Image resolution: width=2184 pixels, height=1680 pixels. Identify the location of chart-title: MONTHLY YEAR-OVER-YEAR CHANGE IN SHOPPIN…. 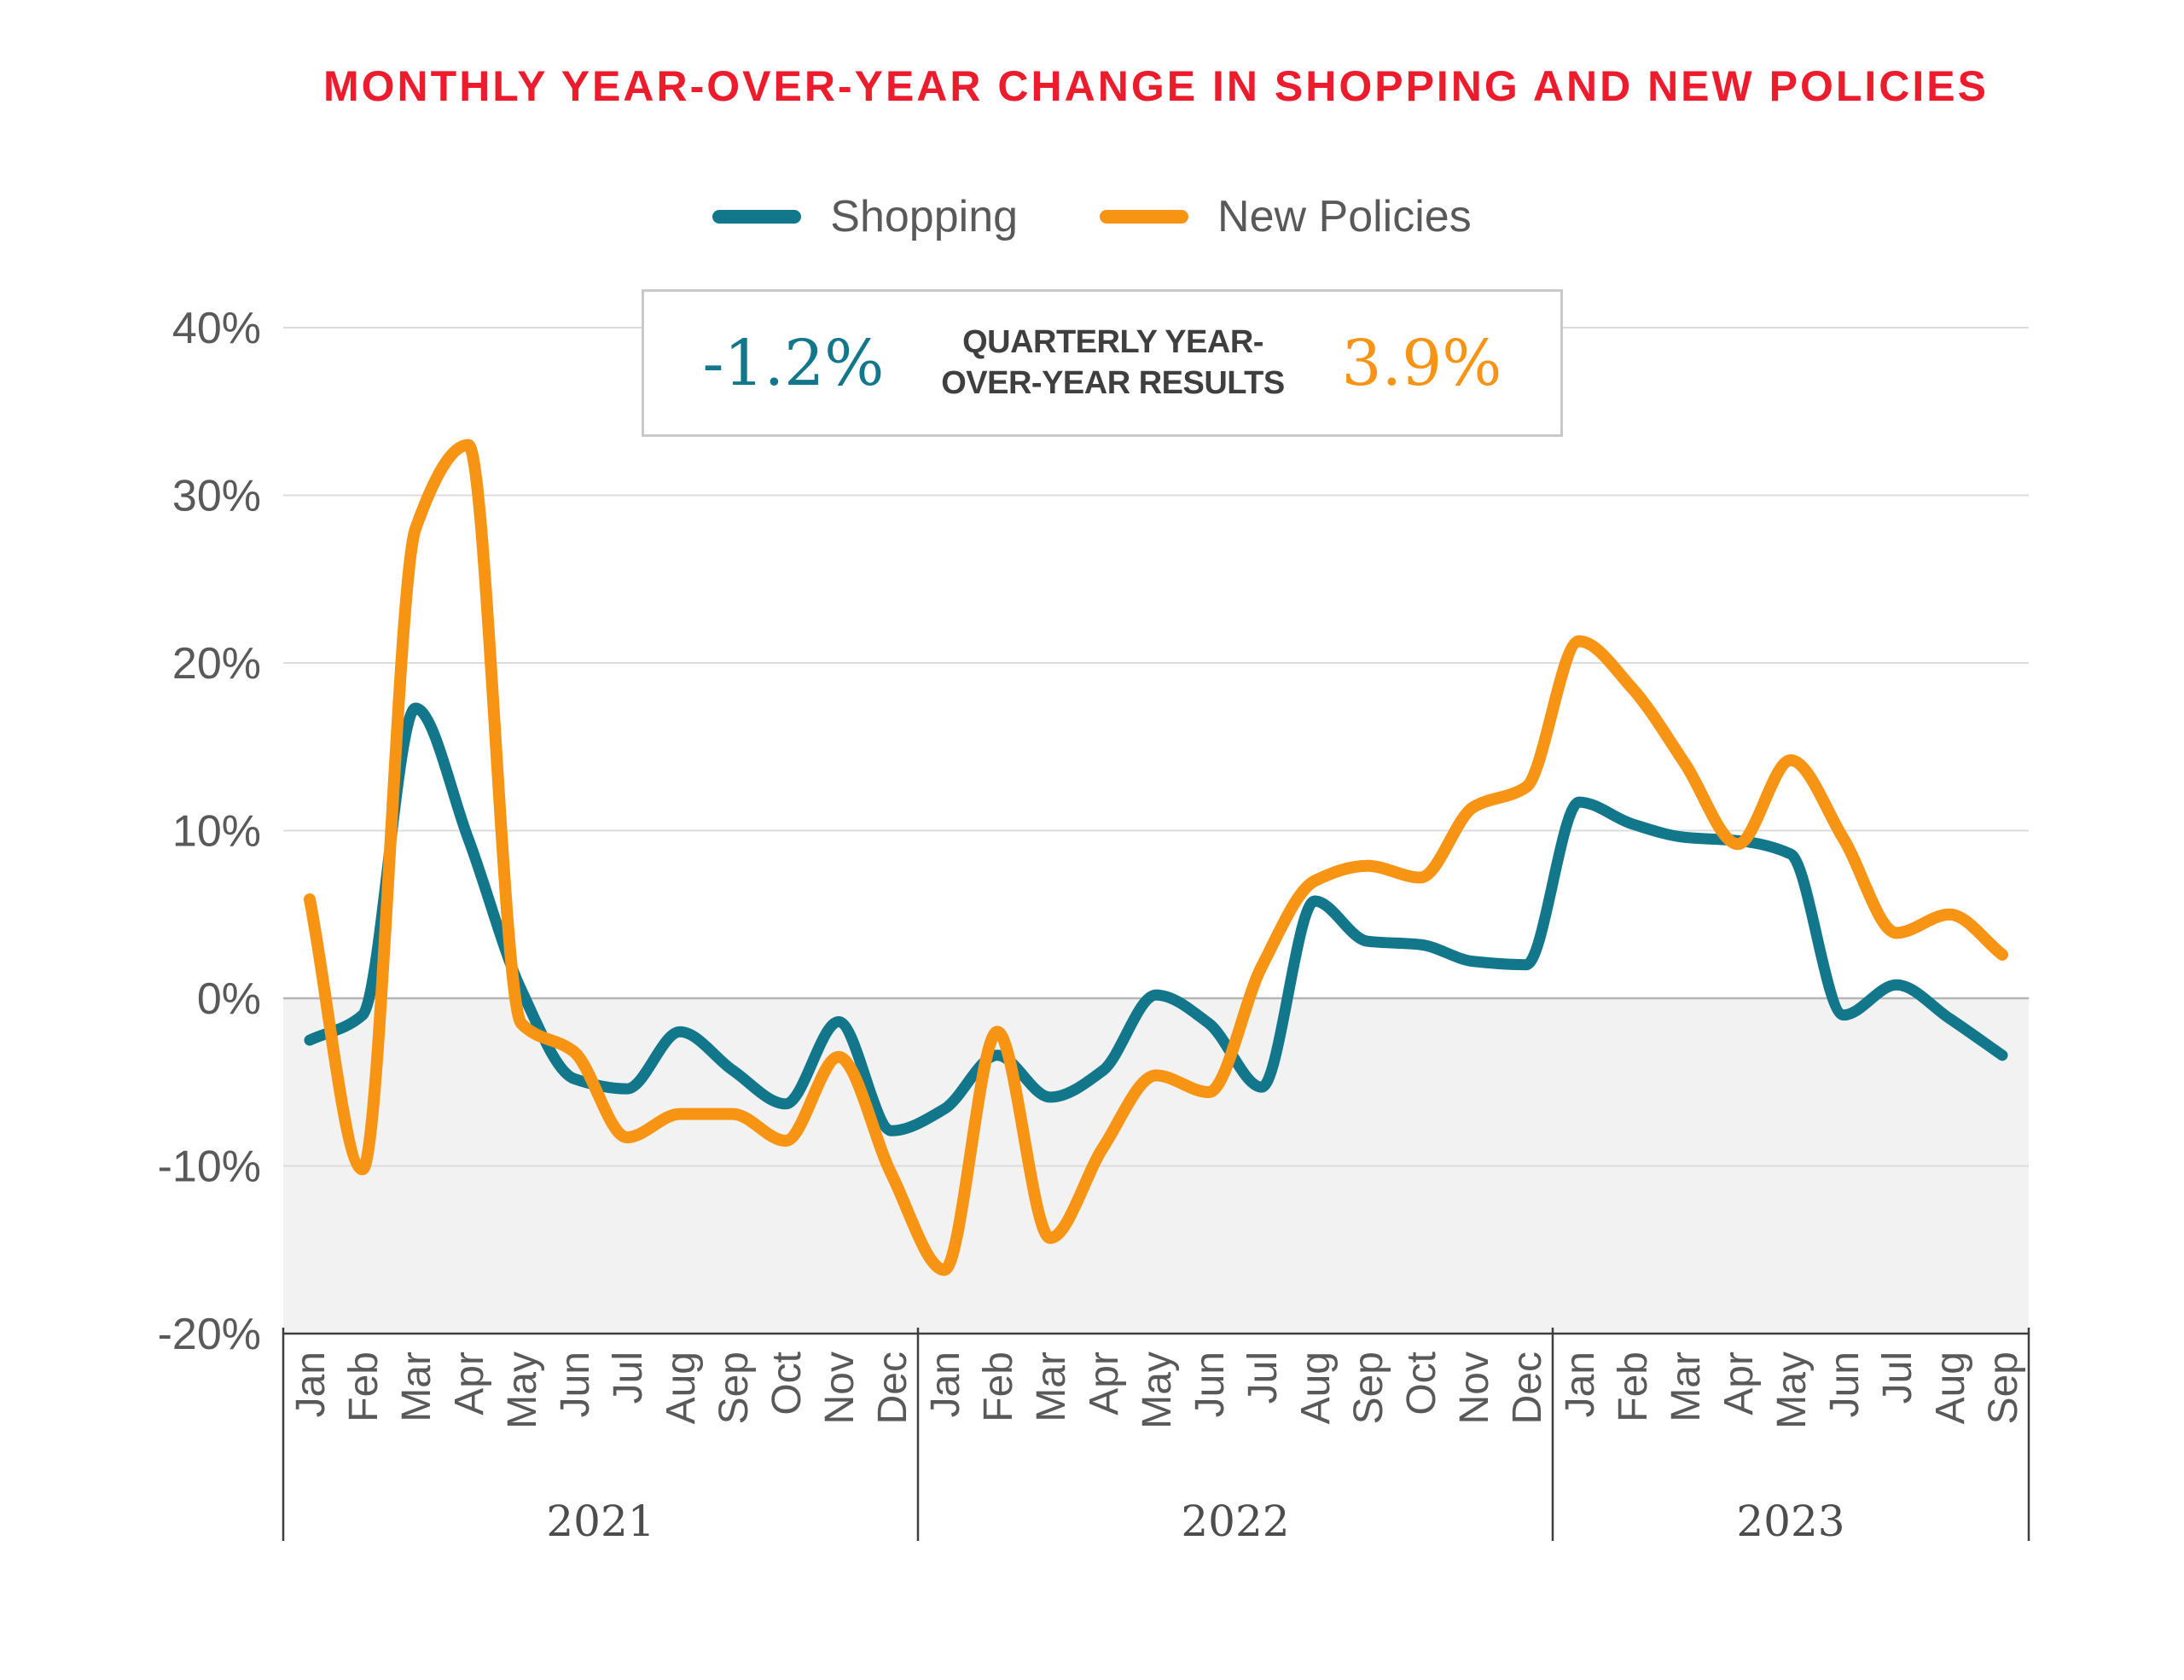
(1156, 86).